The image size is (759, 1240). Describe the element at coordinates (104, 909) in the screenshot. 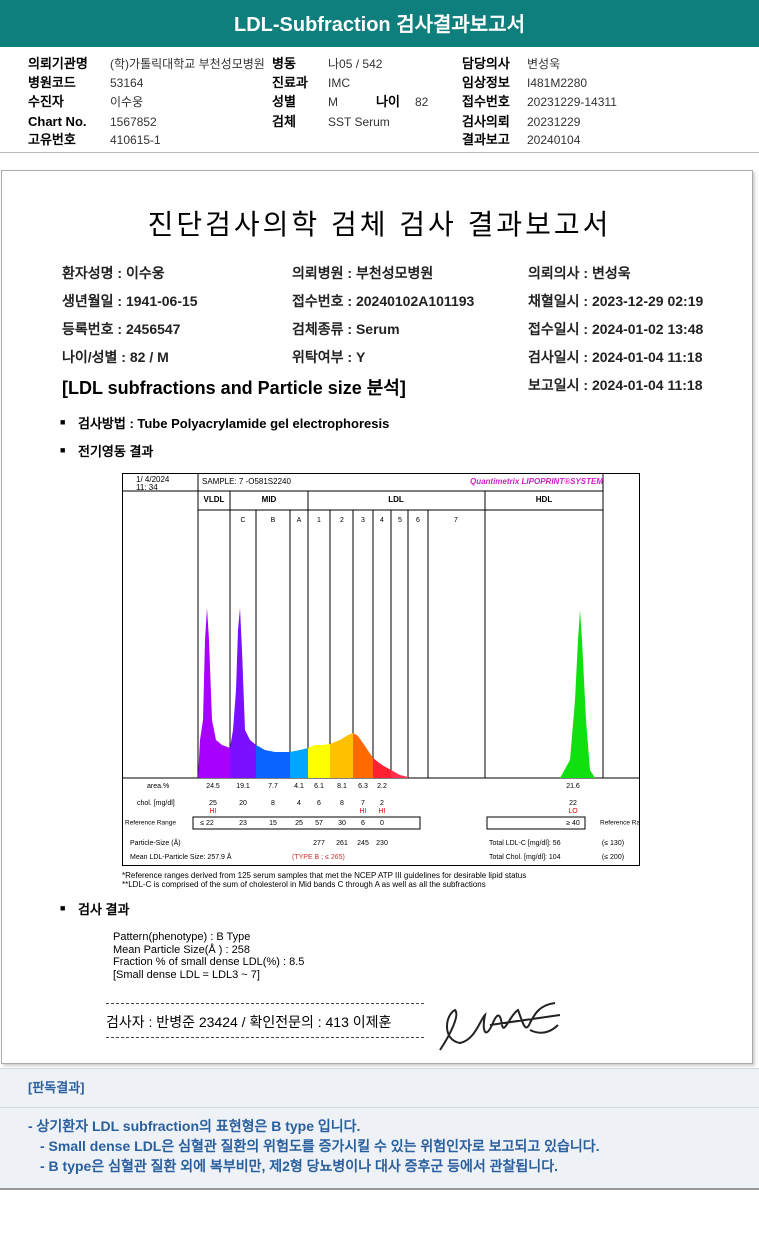

I see `heading: 검사 결과` at that location.